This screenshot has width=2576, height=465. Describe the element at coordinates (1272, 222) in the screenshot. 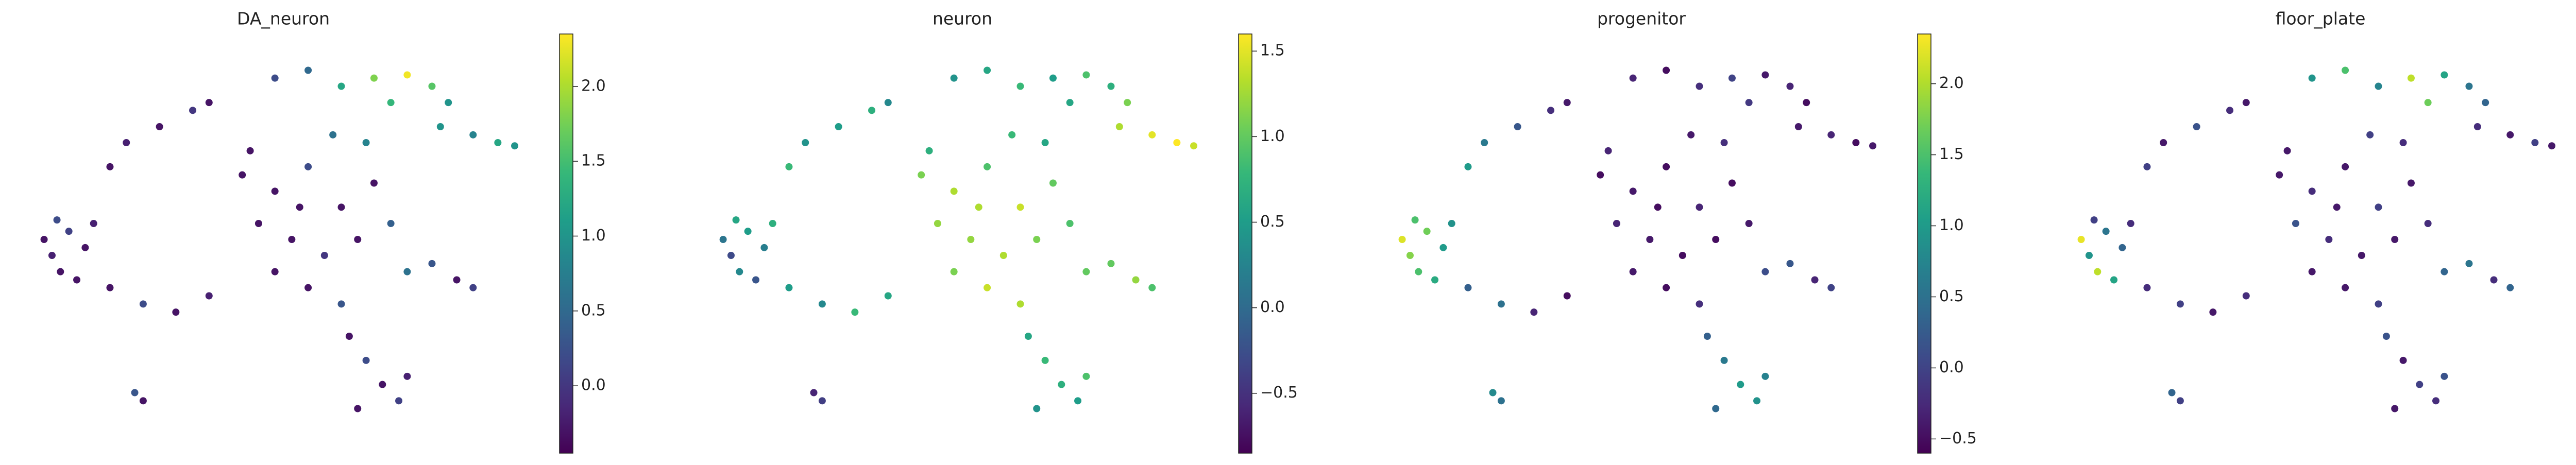

I see `colorbar-tick-label: 0.5` at that location.